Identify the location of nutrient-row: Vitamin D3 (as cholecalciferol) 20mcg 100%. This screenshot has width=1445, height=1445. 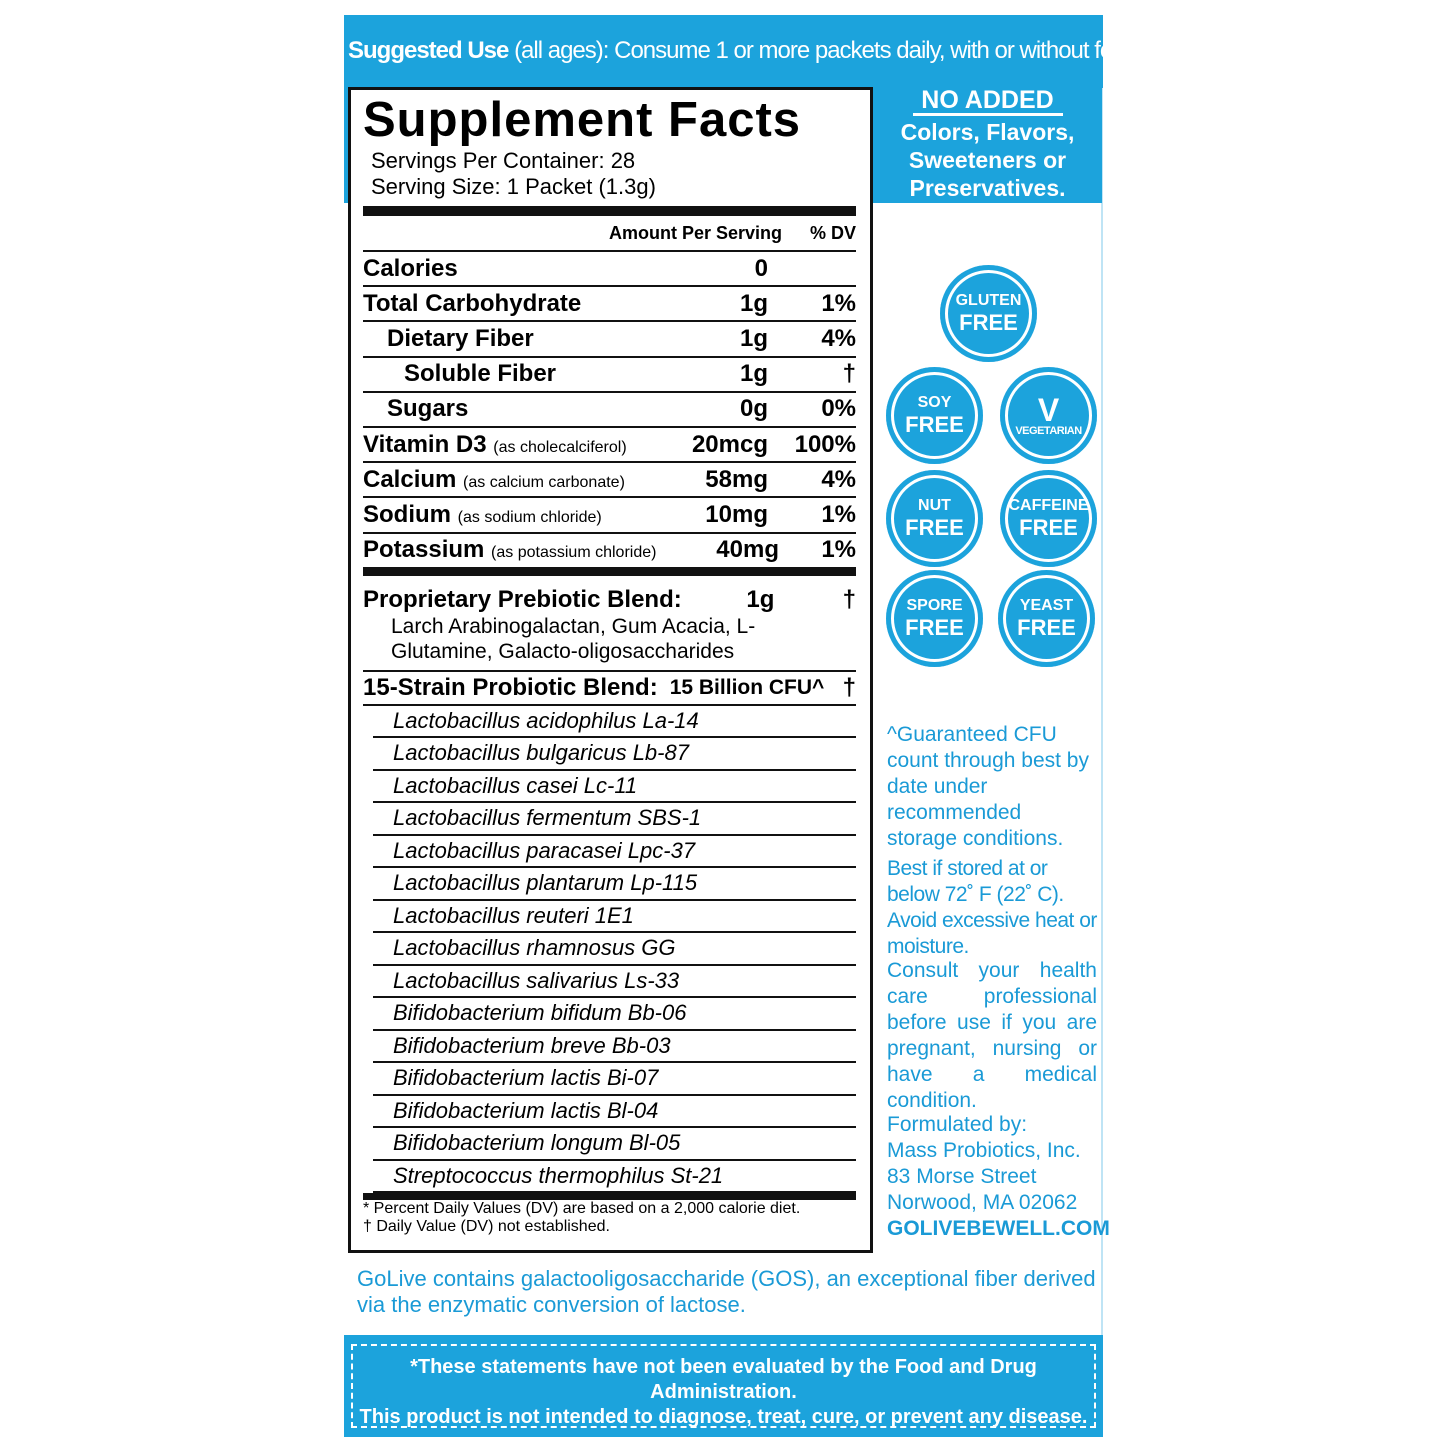
(609, 446).